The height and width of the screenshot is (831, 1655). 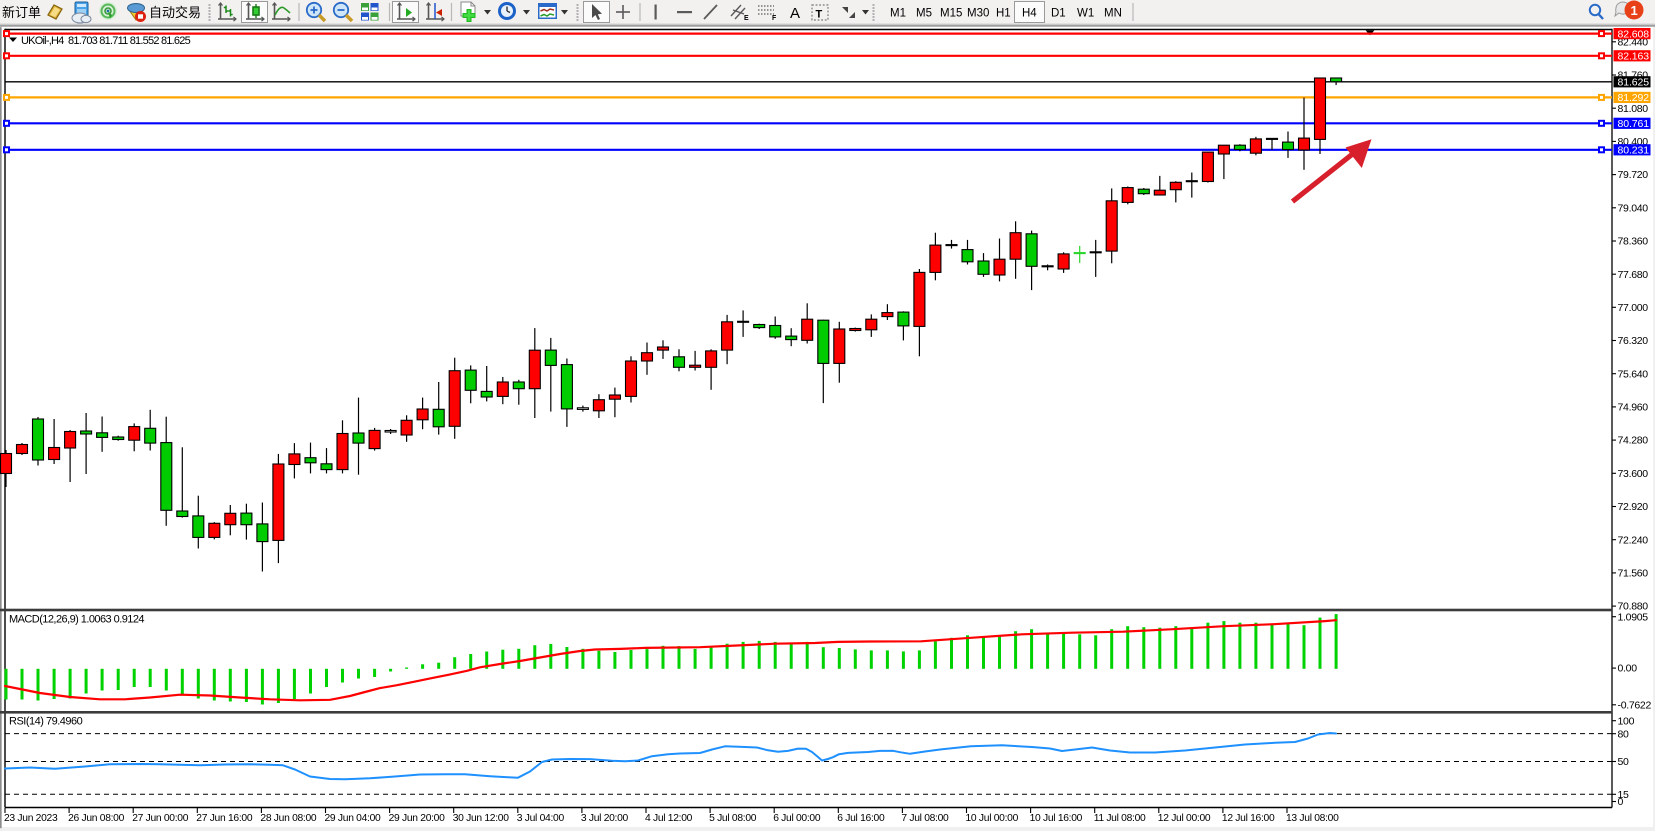 I want to click on svg-text: M30, so click(x=978, y=14).